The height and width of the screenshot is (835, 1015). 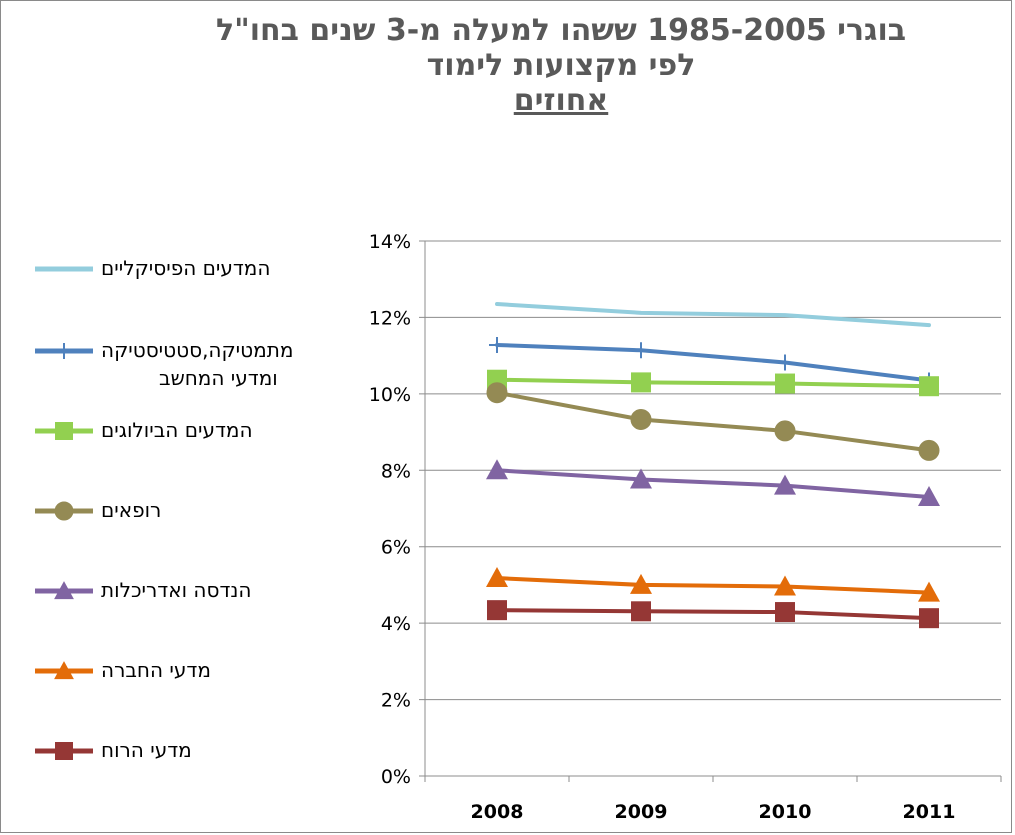 I want to click on chart-title-line-2: לפי מקצועות לימוד, so click(x=561, y=65).